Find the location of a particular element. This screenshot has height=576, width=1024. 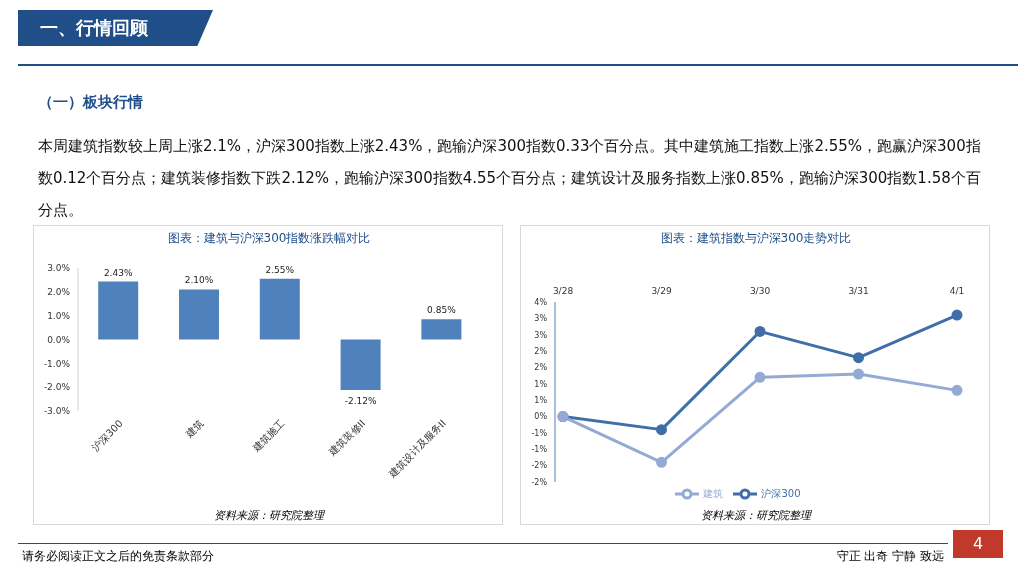

y-tick-label: 3.0% is located at coordinates (59, 268).